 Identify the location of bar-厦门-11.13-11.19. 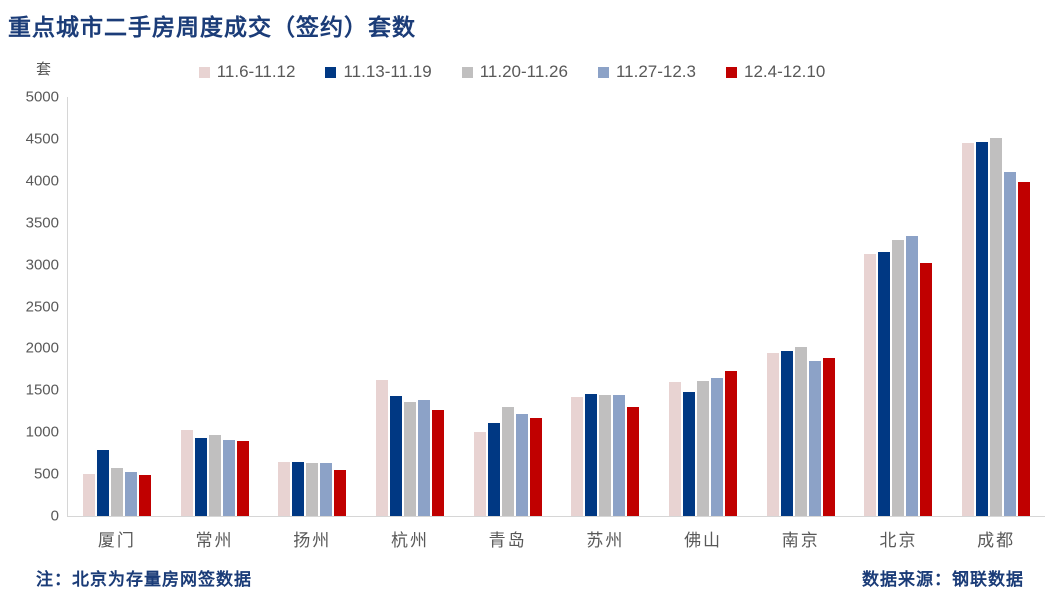
(102, 482).